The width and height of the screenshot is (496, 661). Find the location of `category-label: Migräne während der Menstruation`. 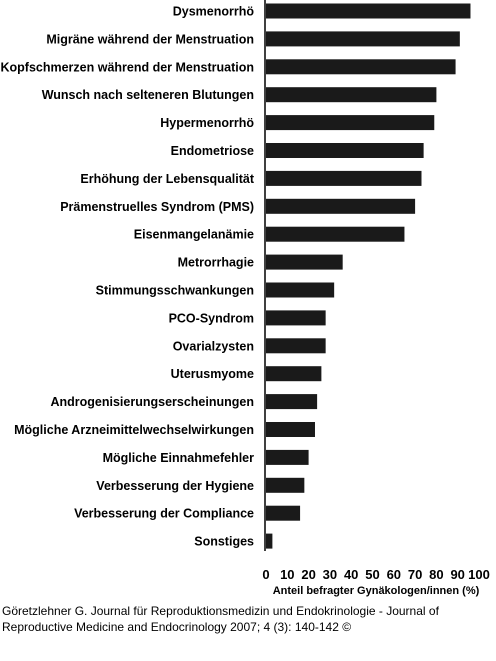

category-label: Migräne während der Menstruation is located at coordinates (150, 39).